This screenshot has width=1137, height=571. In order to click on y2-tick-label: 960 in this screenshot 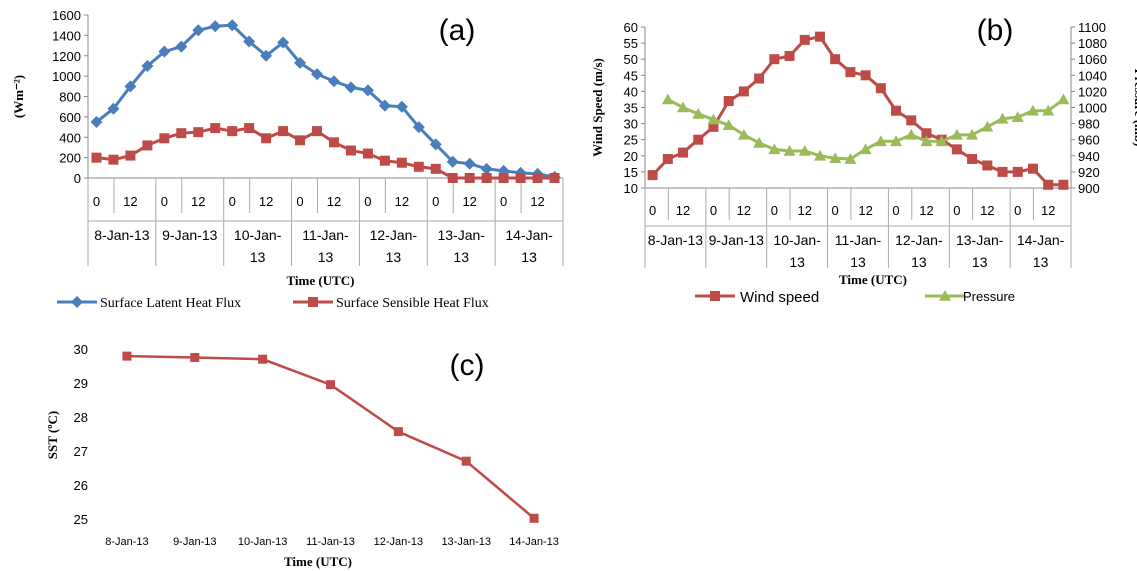, I will do `click(1089, 140)`.